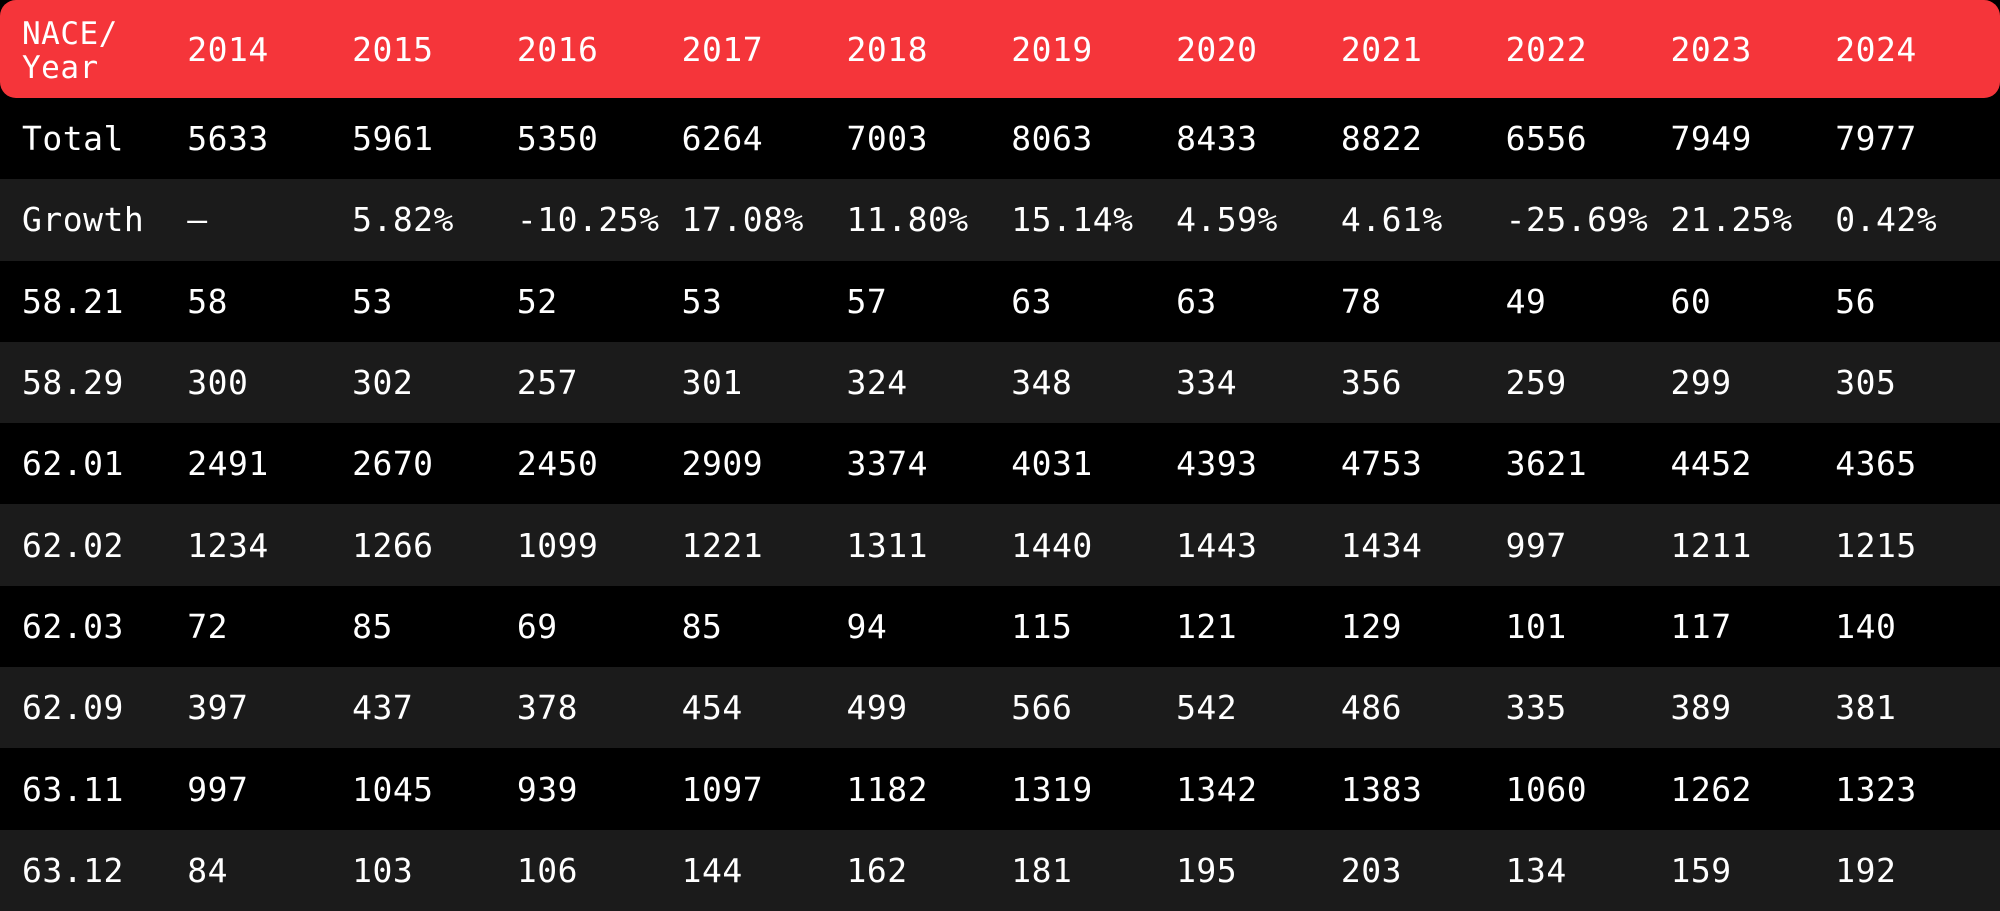 The width and height of the screenshot is (2000, 911). What do you see at coordinates (73, 870) in the screenshot?
I see `row-label: 63.12` at bounding box center [73, 870].